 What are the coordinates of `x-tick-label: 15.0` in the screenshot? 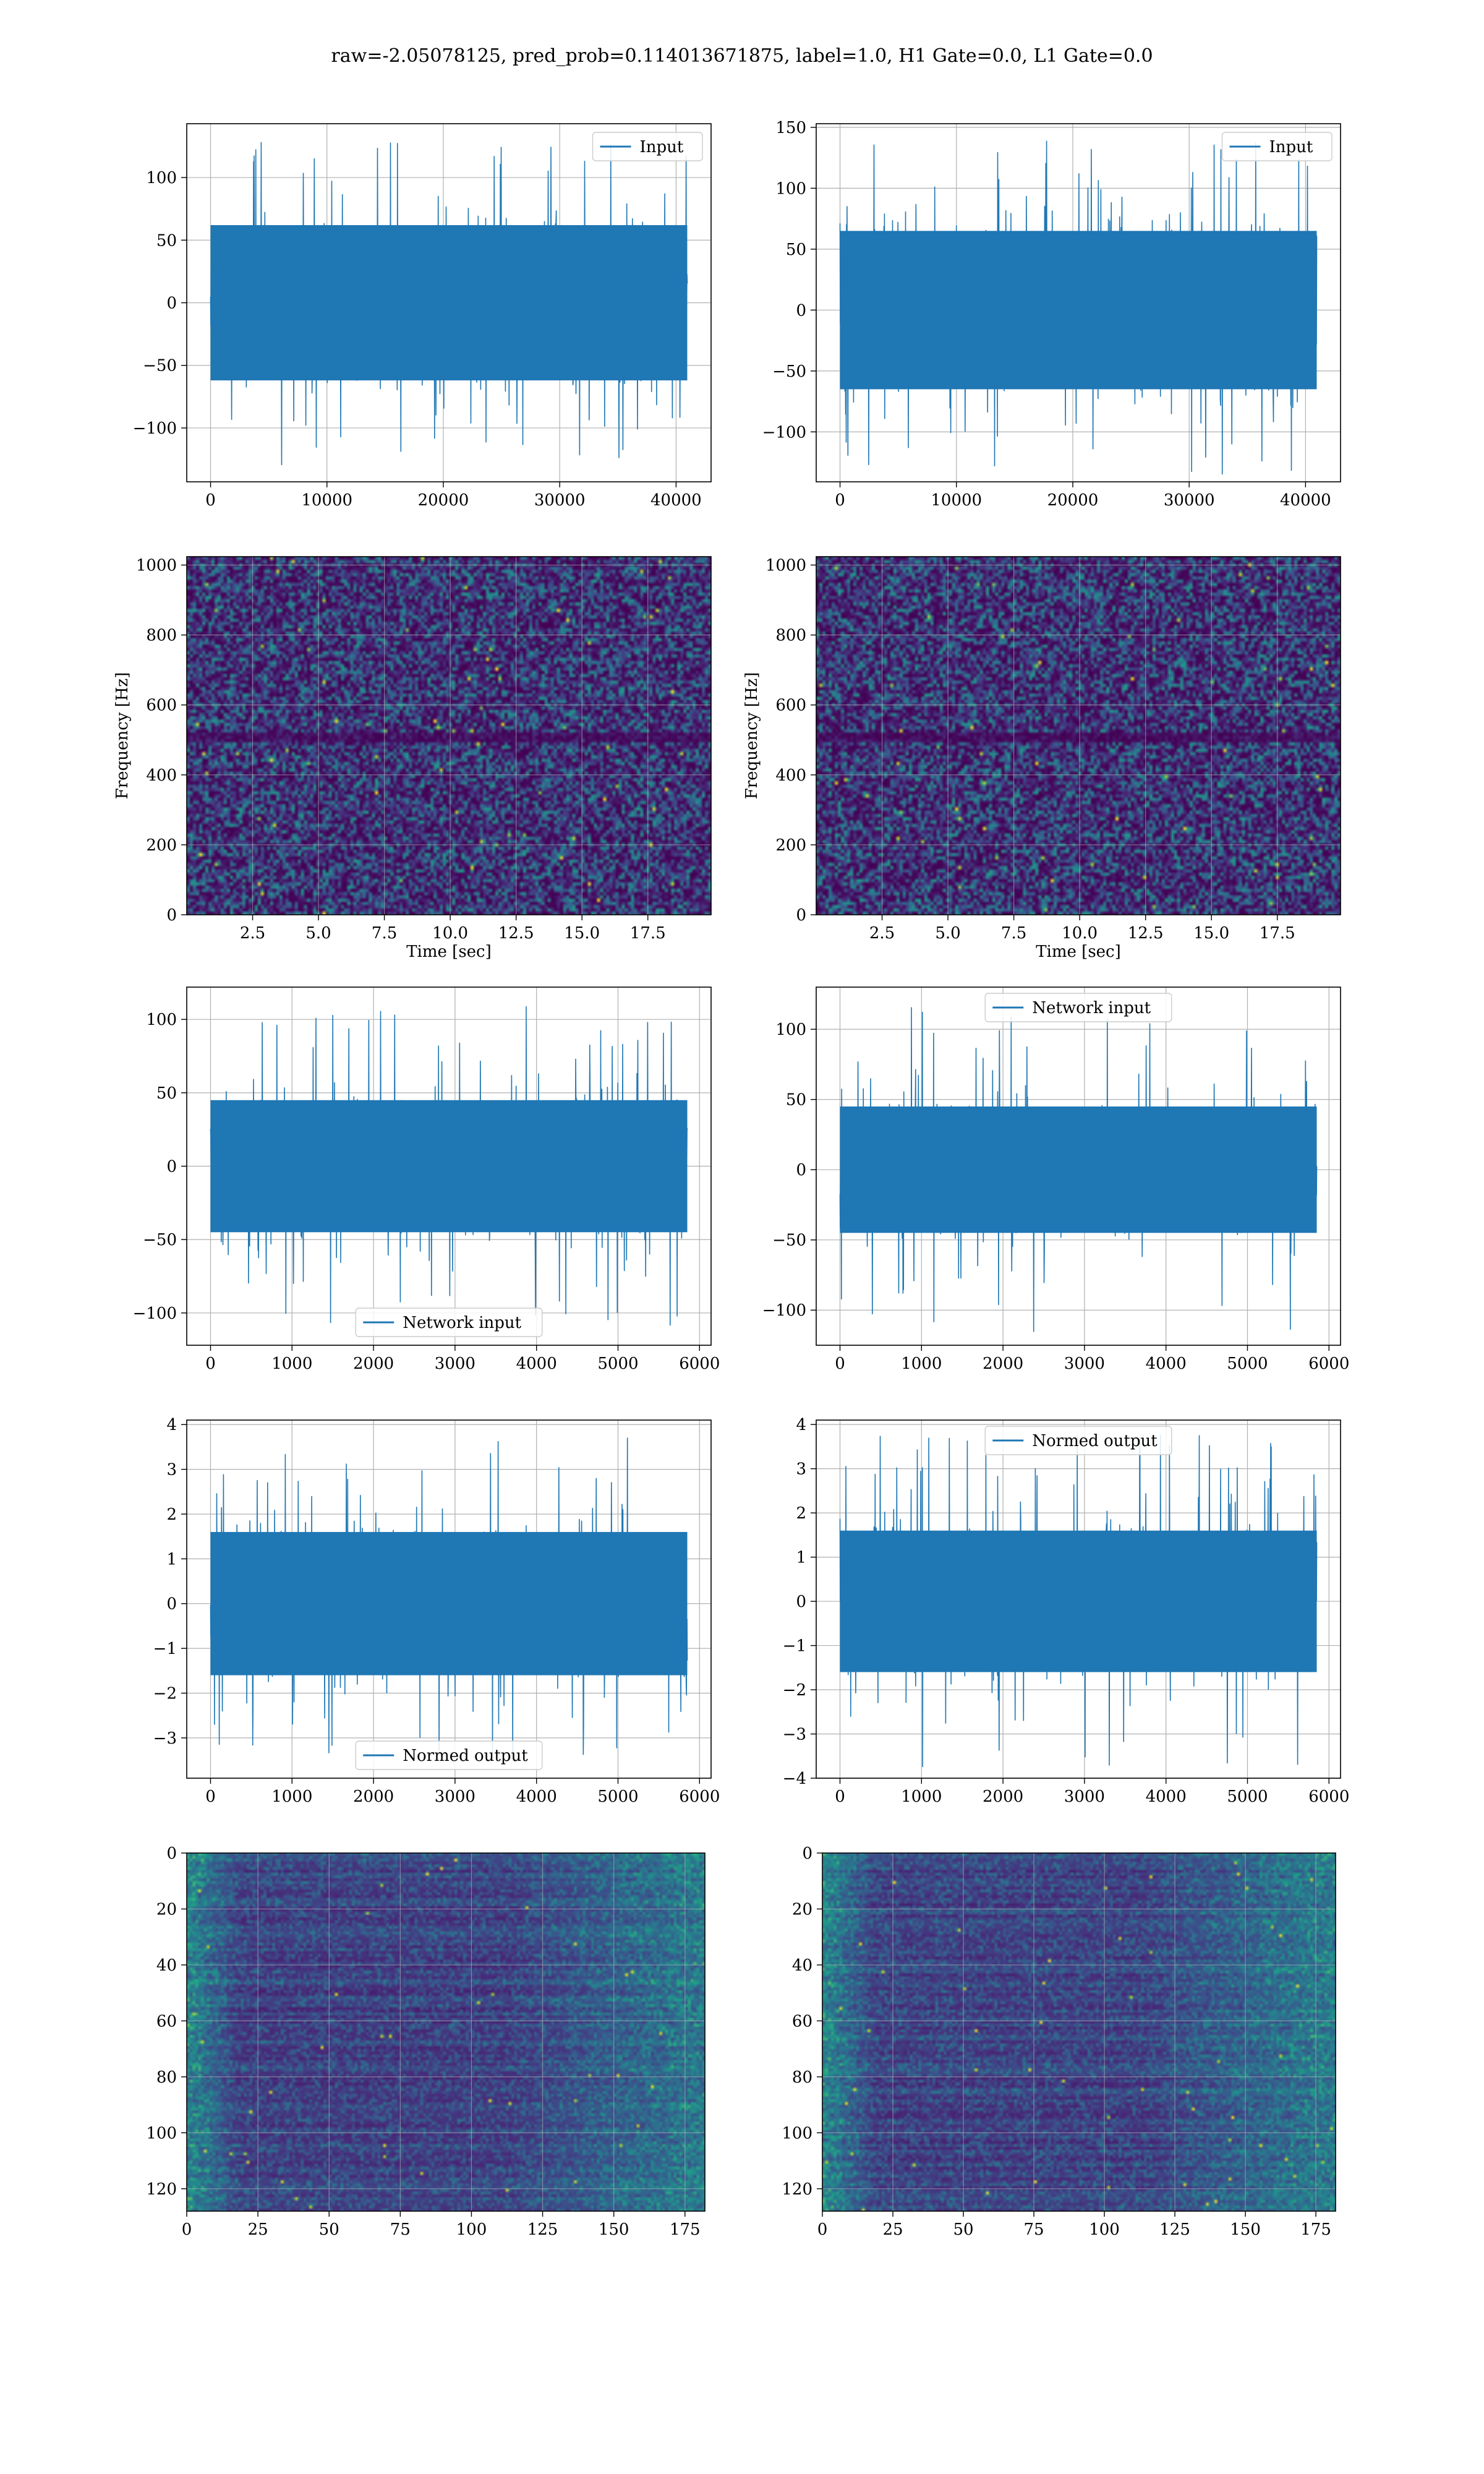 It's located at (1211, 933).